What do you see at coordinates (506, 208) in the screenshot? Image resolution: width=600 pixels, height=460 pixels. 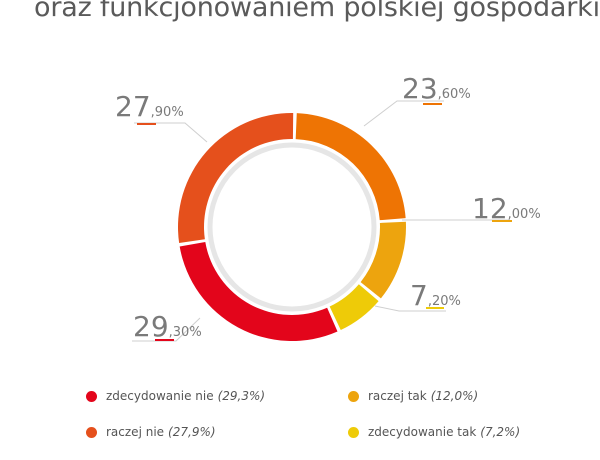 I see `data-label-s2: 12,00%` at bounding box center [506, 208].